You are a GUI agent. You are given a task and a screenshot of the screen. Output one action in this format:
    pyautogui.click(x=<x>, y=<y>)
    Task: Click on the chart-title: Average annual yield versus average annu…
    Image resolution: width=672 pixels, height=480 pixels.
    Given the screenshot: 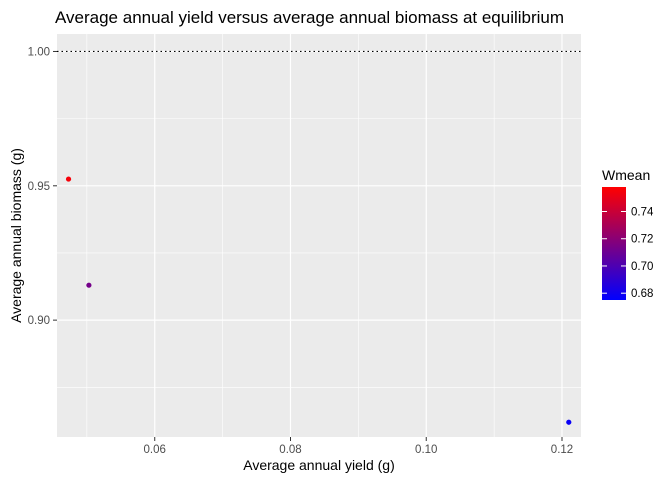 What is the action you would take?
    pyautogui.click(x=309, y=17)
    